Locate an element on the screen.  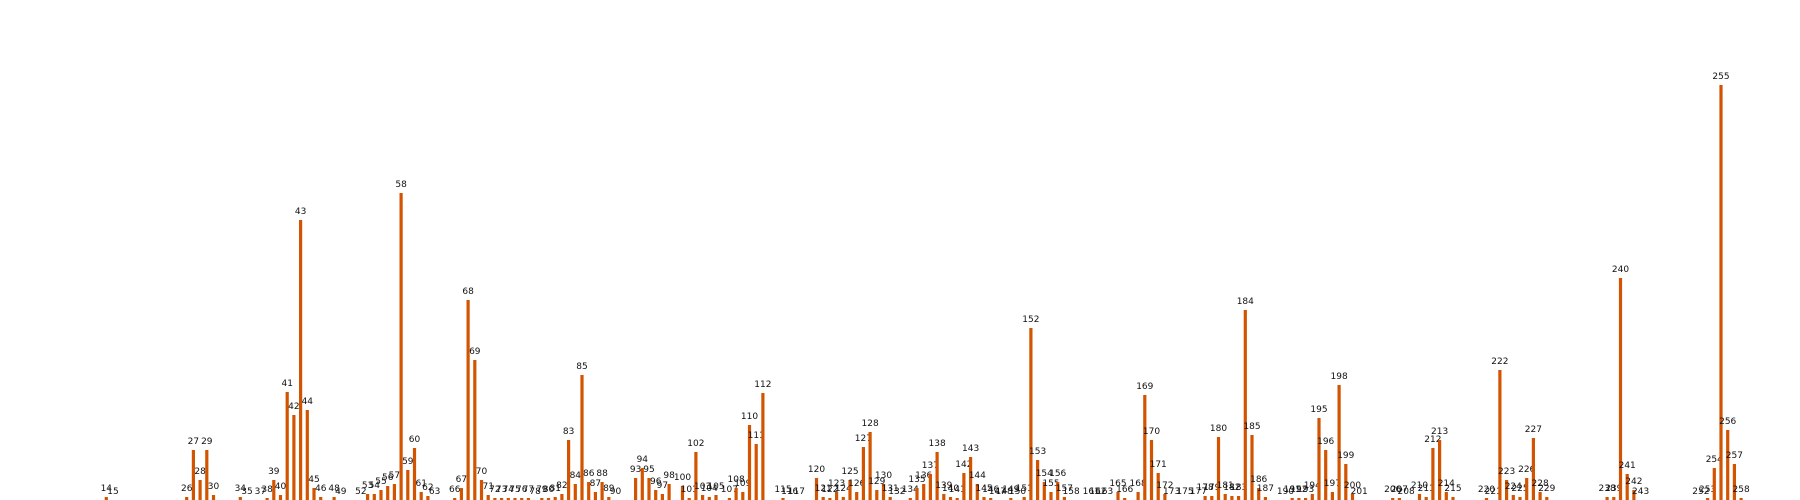
data-label-95: 95 is located at coordinates (648, 470).